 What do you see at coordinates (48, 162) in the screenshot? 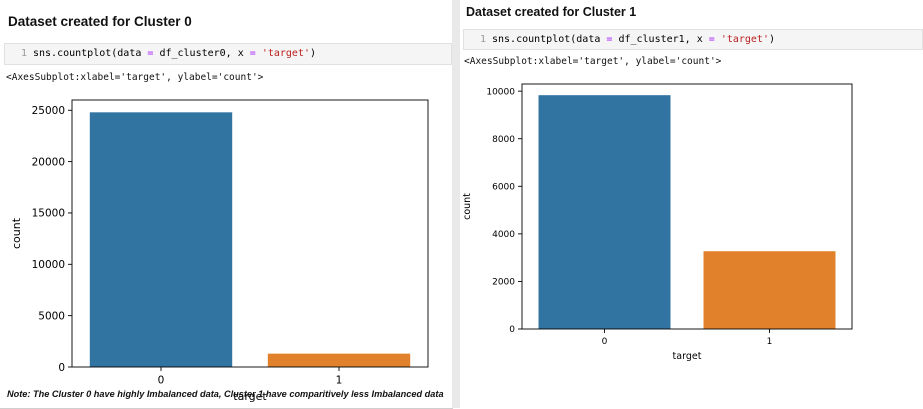
I see `y-tick-label: 20000` at bounding box center [48, 162].